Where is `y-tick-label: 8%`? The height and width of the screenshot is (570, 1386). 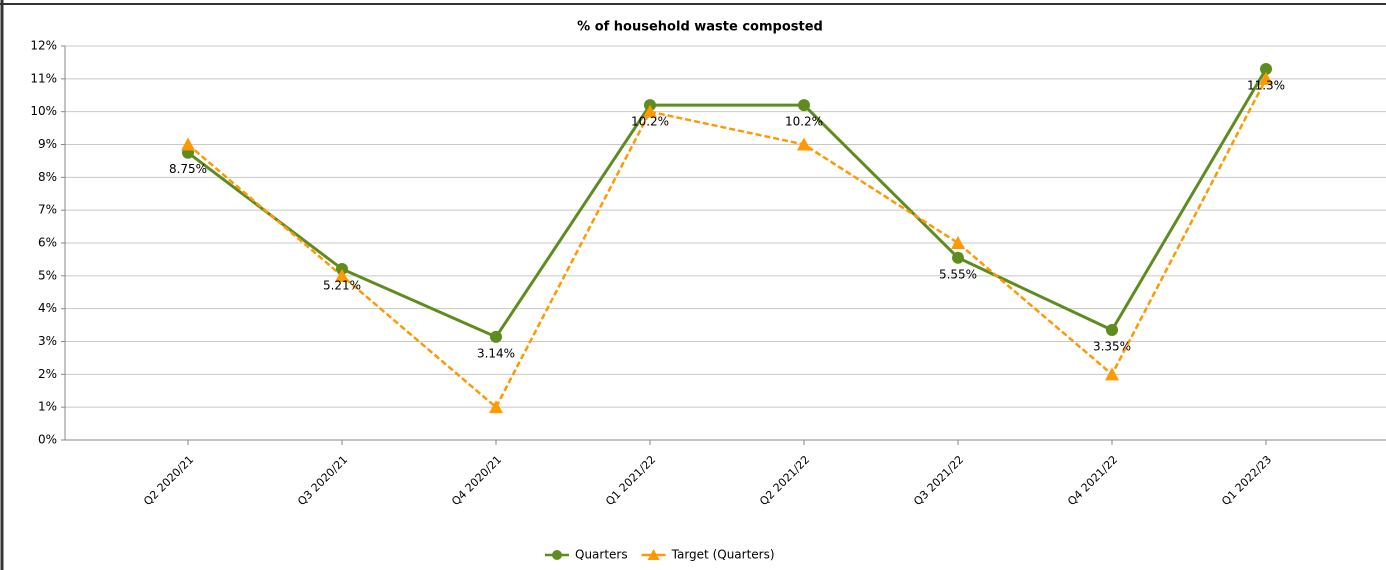 y-tick-label: 8% is located at coordinates (47, 177).